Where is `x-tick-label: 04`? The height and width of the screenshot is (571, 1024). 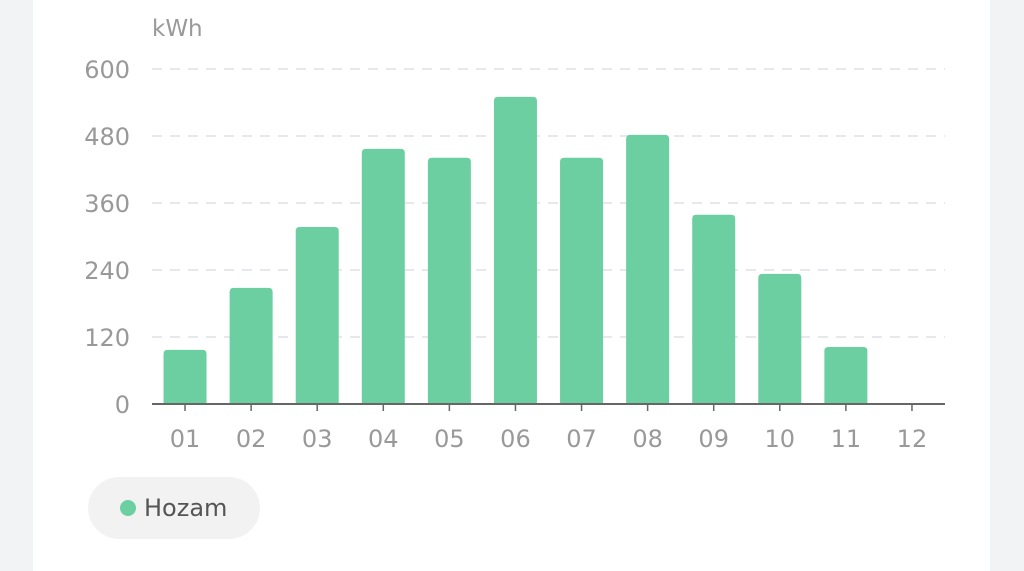 x-tick-label: 04 is located at coordinates (383, 439).